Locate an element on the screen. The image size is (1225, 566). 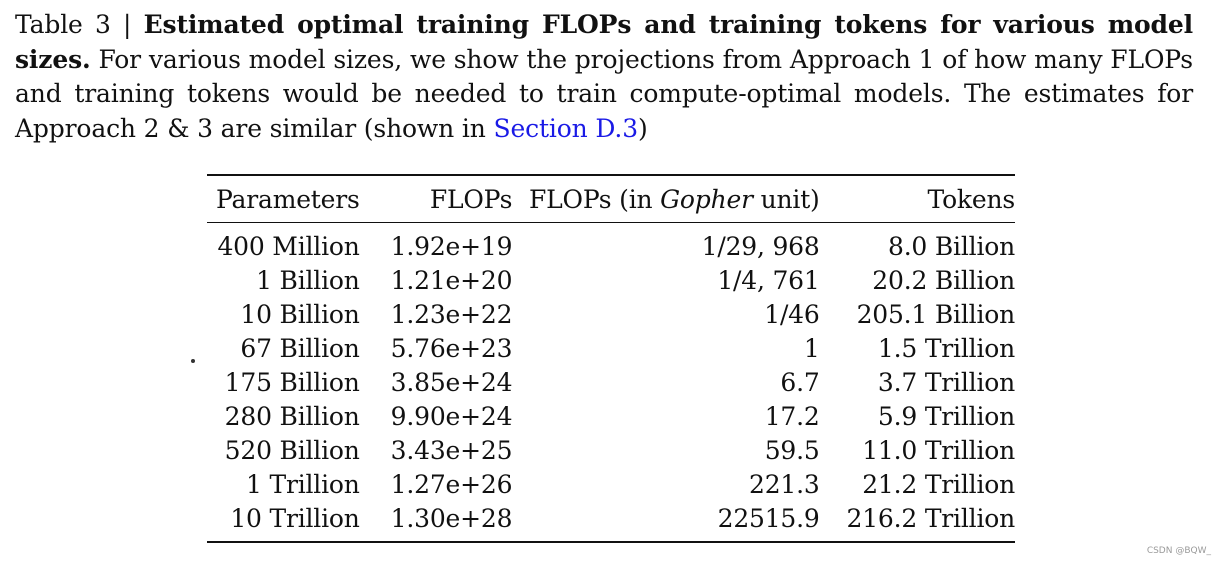
cell-tokens: 205.1 Billion is located at coordinates (936, 314).